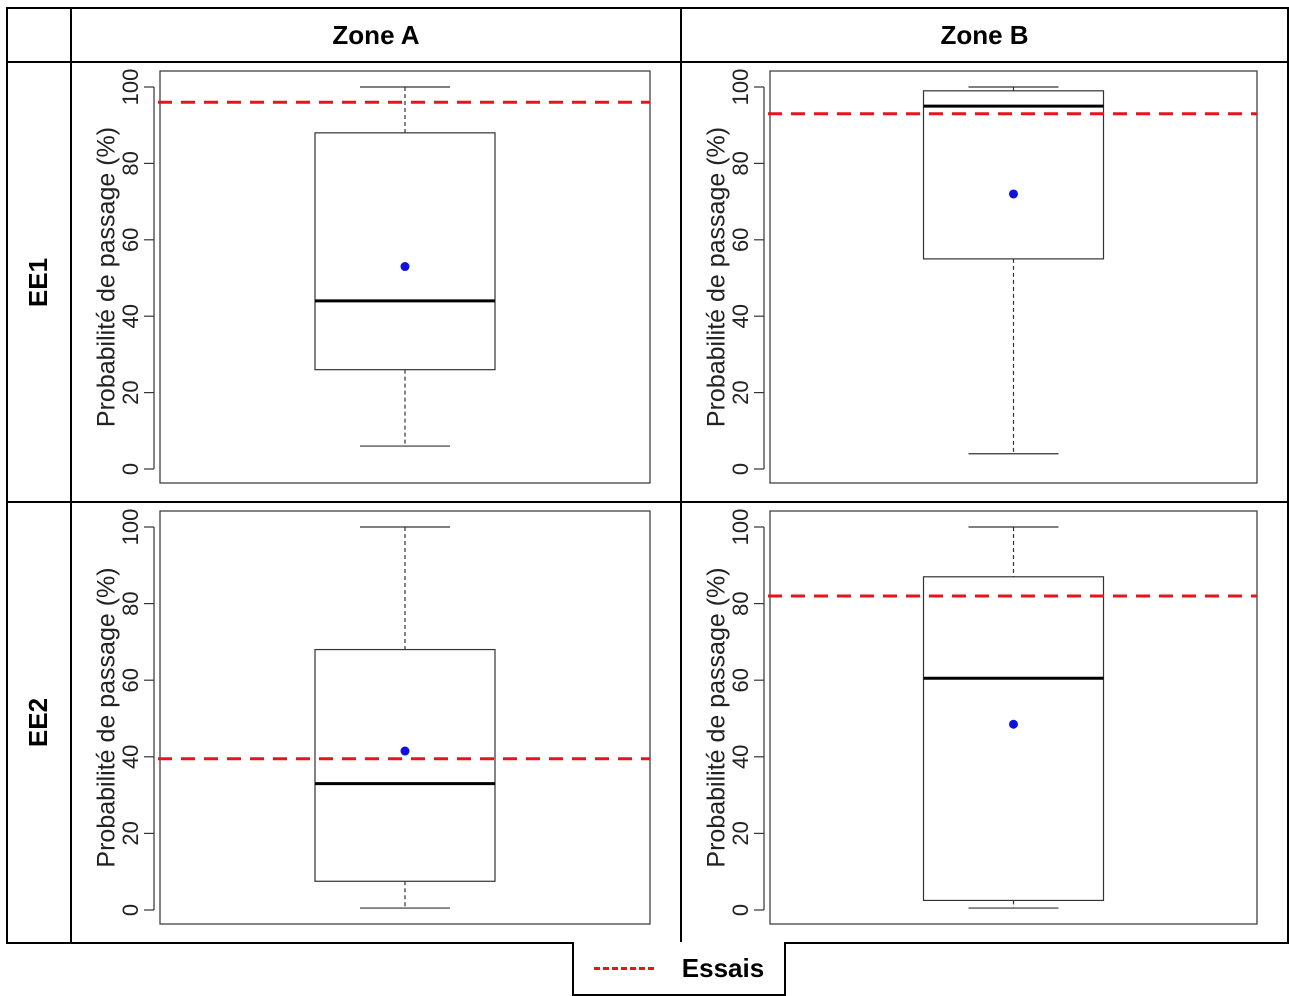  I want to click on legend-label: Essais, so click(723, 967).